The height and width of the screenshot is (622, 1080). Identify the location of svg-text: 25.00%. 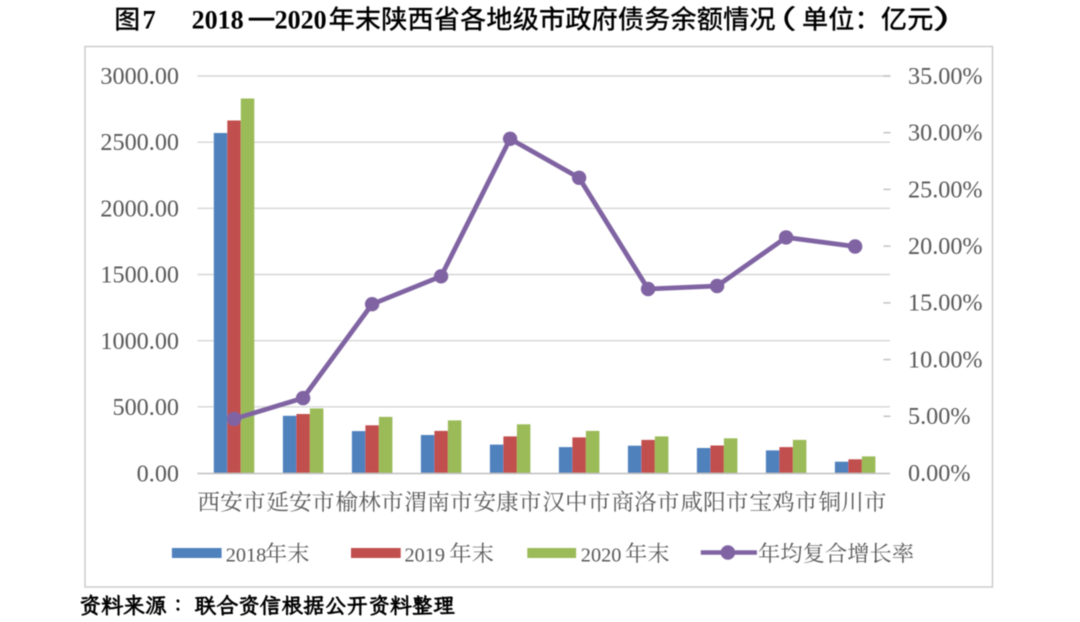
(945, 189).